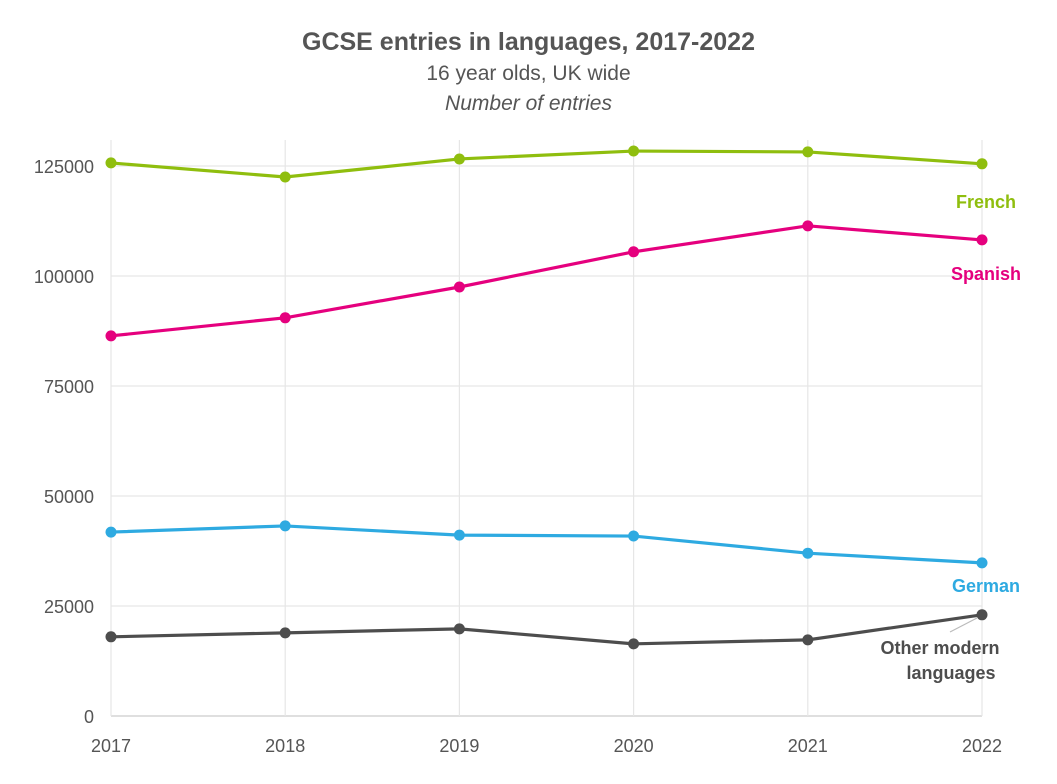 This screenshot has height=784, width=1057. What do you see at coordinates (986, 274) in the screenshot?
I see `series-label: Spanish` at bounding box center [986, 274].